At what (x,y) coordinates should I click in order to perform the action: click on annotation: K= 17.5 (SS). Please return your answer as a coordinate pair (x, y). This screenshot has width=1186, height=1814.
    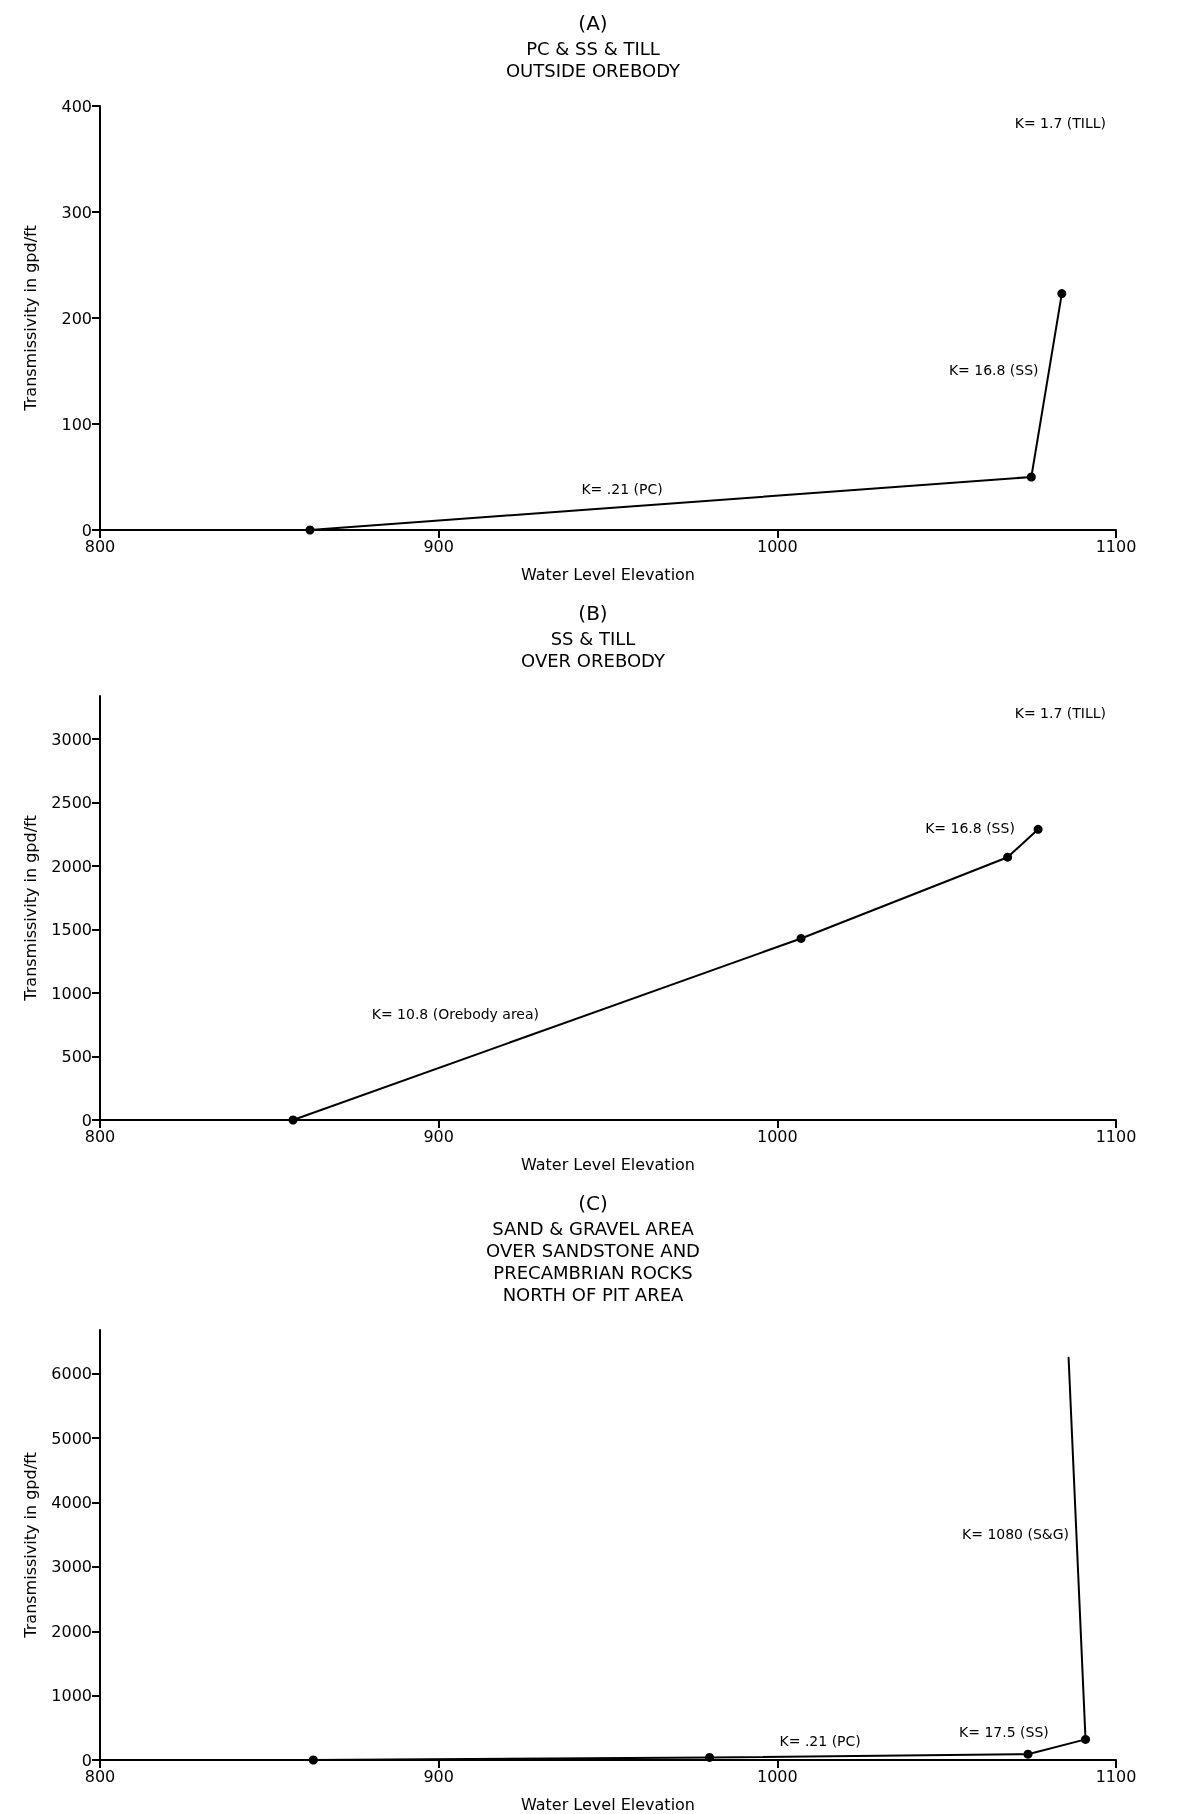
    Looking at the image, I should click on (1004, 1731).